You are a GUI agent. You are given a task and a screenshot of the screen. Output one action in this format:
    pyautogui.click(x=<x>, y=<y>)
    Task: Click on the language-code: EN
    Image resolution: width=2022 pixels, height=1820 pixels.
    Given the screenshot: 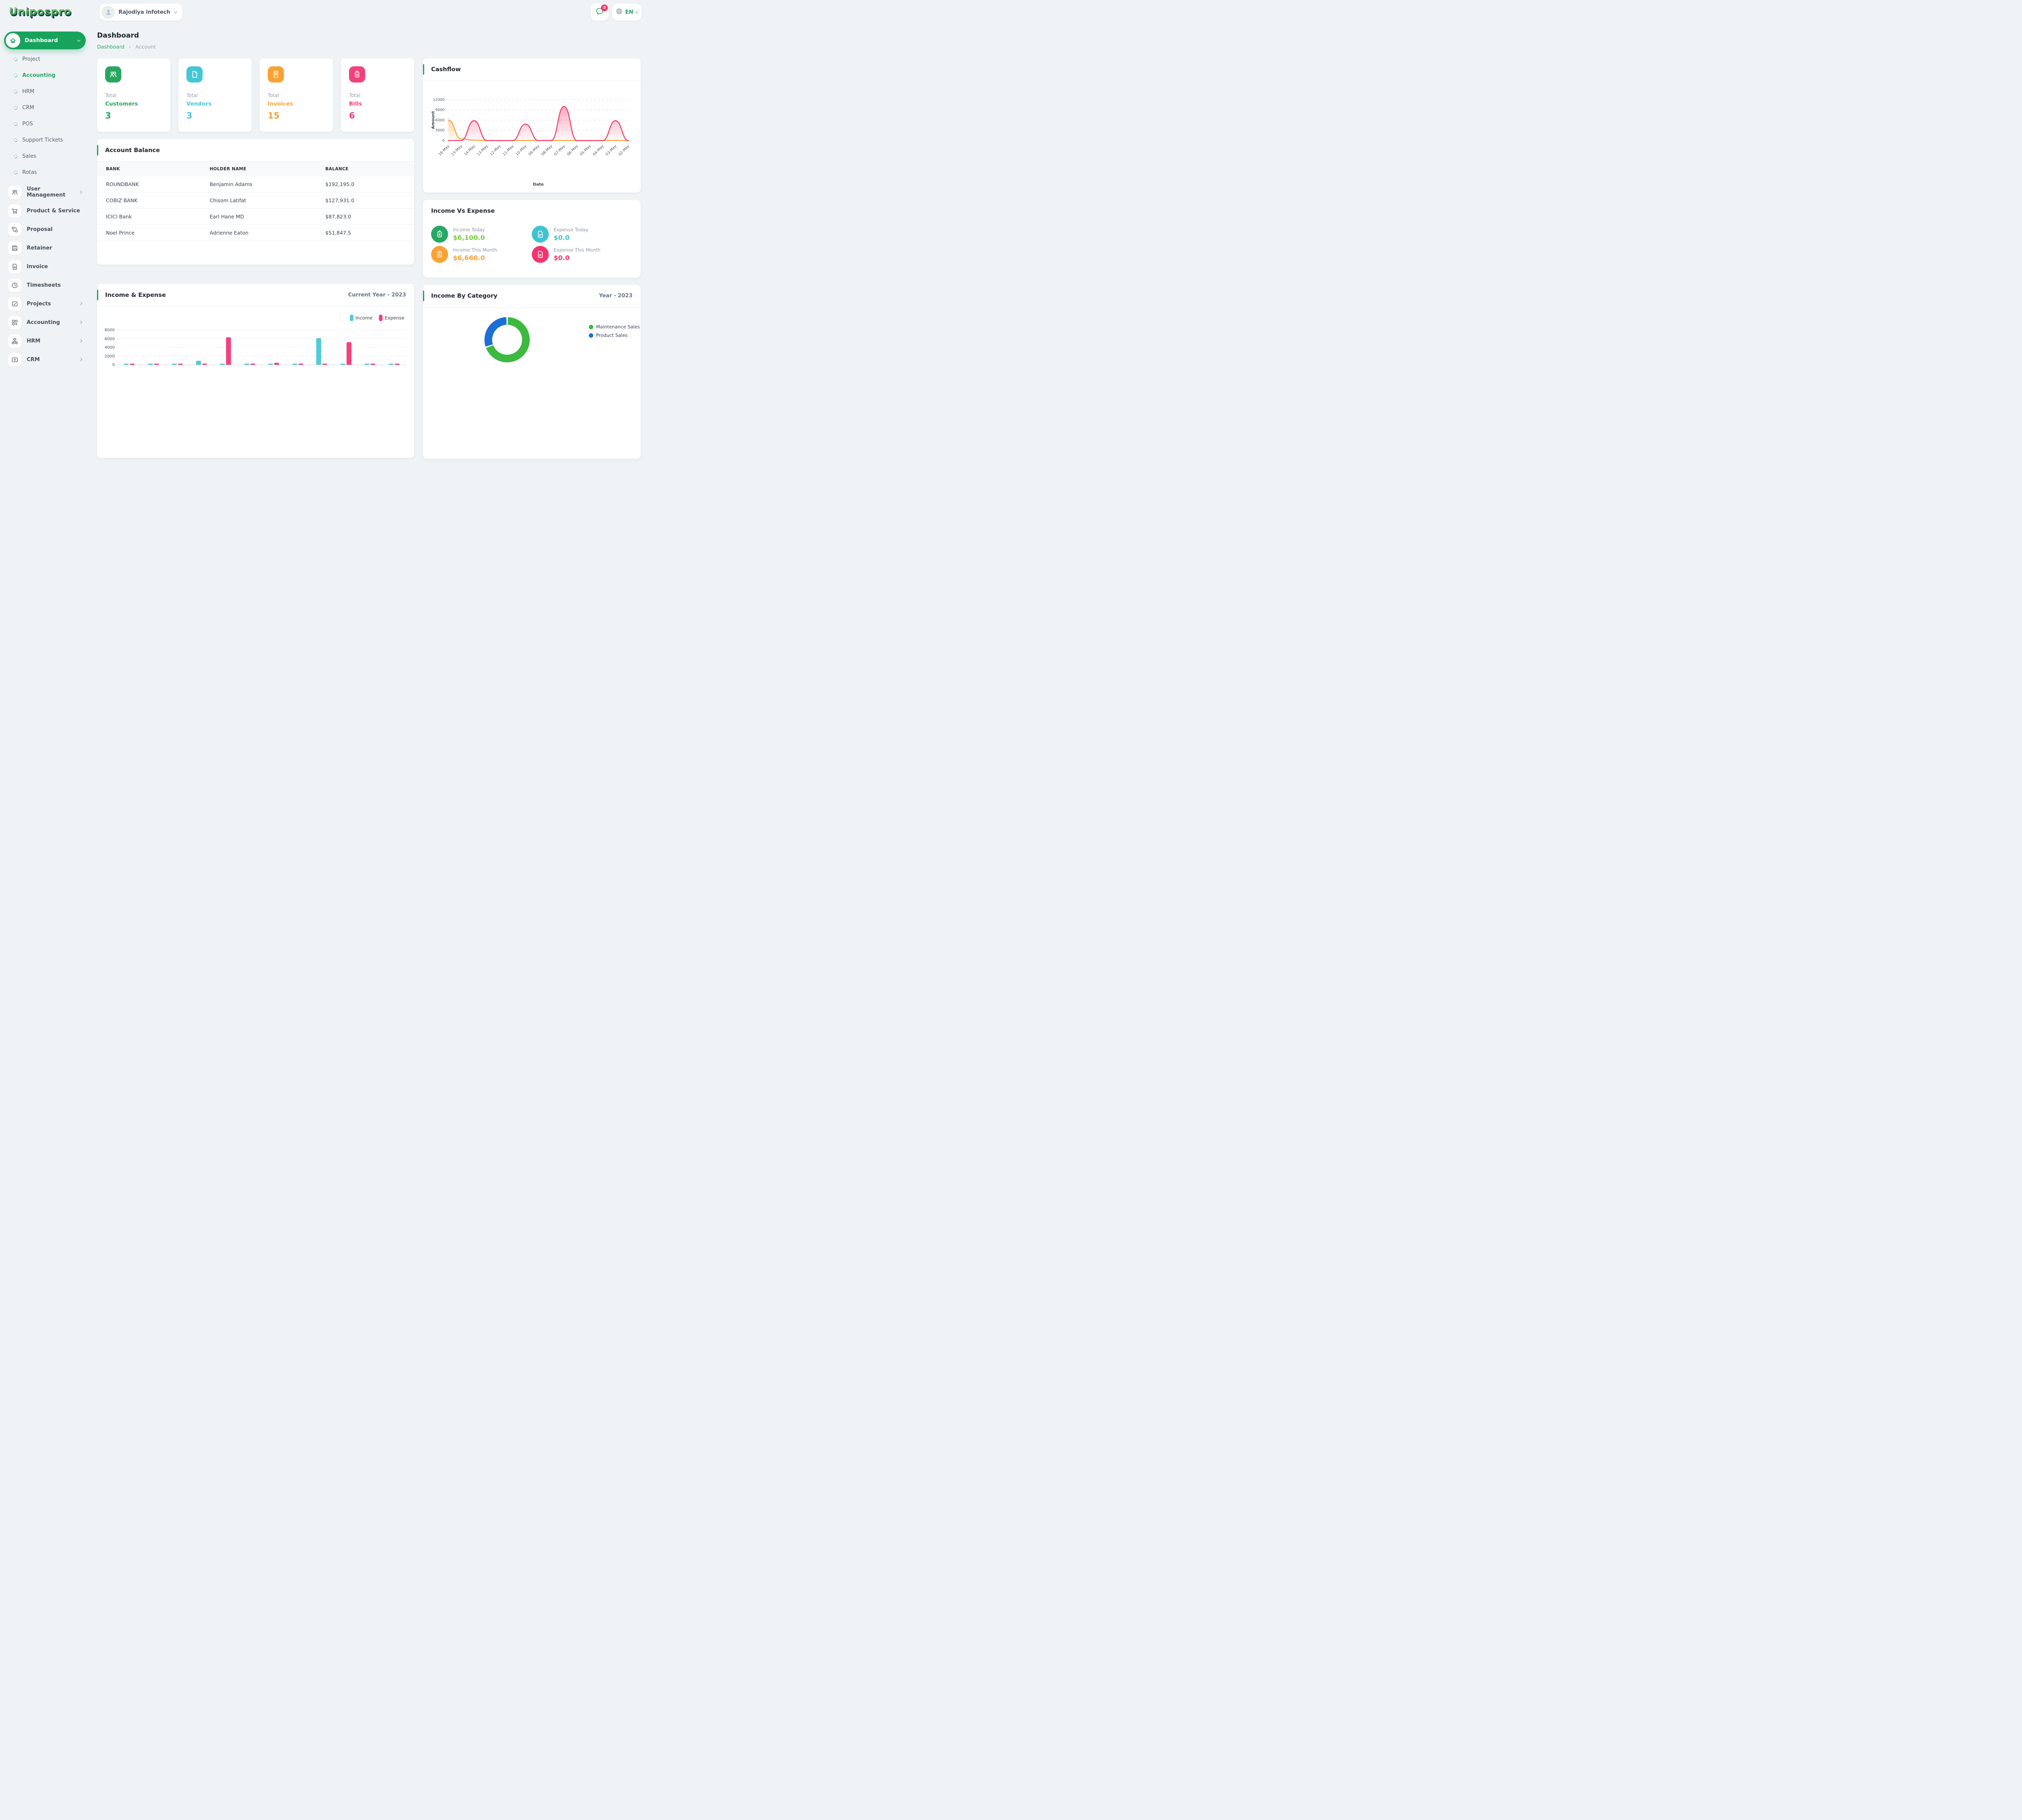 What is the action you would take?
    pyautogui.click(x=629, y=12)
    